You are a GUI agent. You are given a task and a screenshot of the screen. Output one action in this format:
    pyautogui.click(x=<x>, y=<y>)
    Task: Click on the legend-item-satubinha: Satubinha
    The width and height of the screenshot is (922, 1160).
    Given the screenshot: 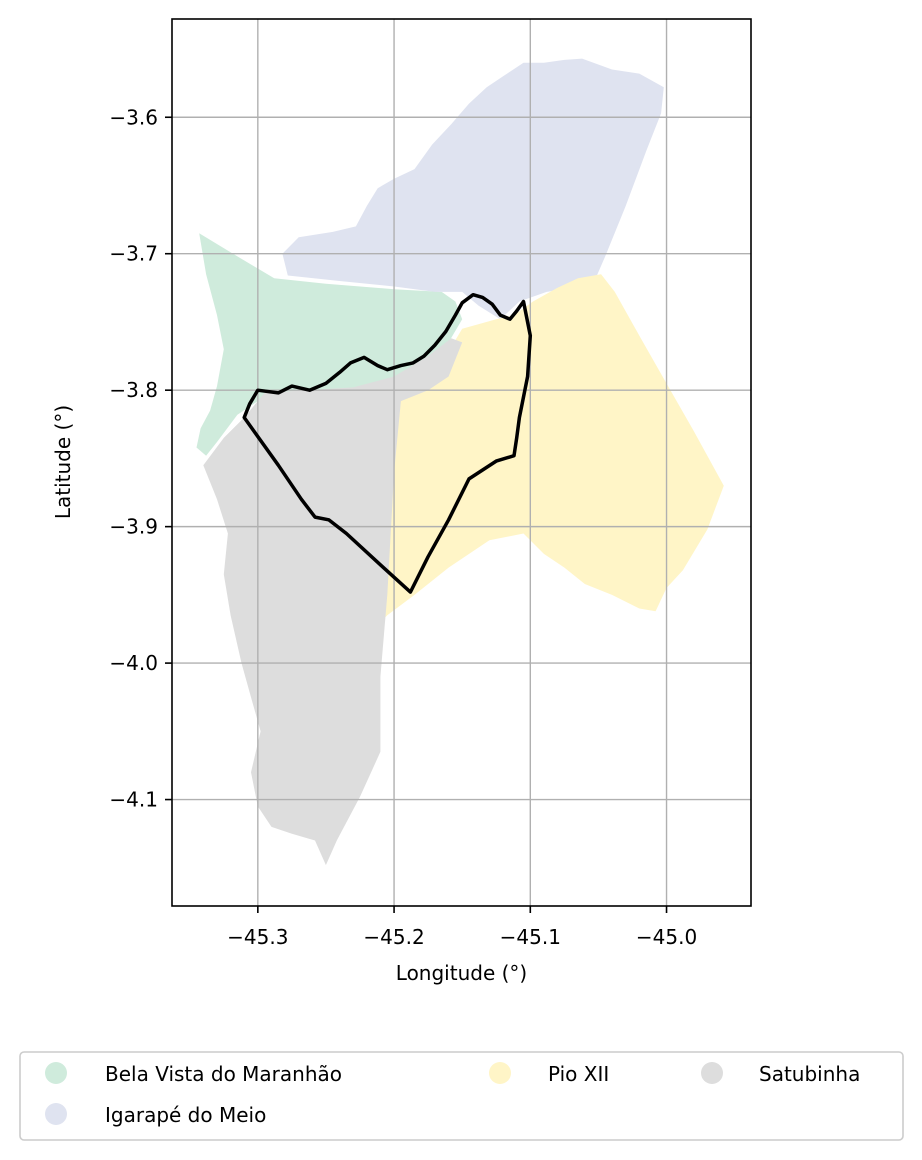 What is the action you would take?
    pyautogui.click(x=780, y=1074)
    